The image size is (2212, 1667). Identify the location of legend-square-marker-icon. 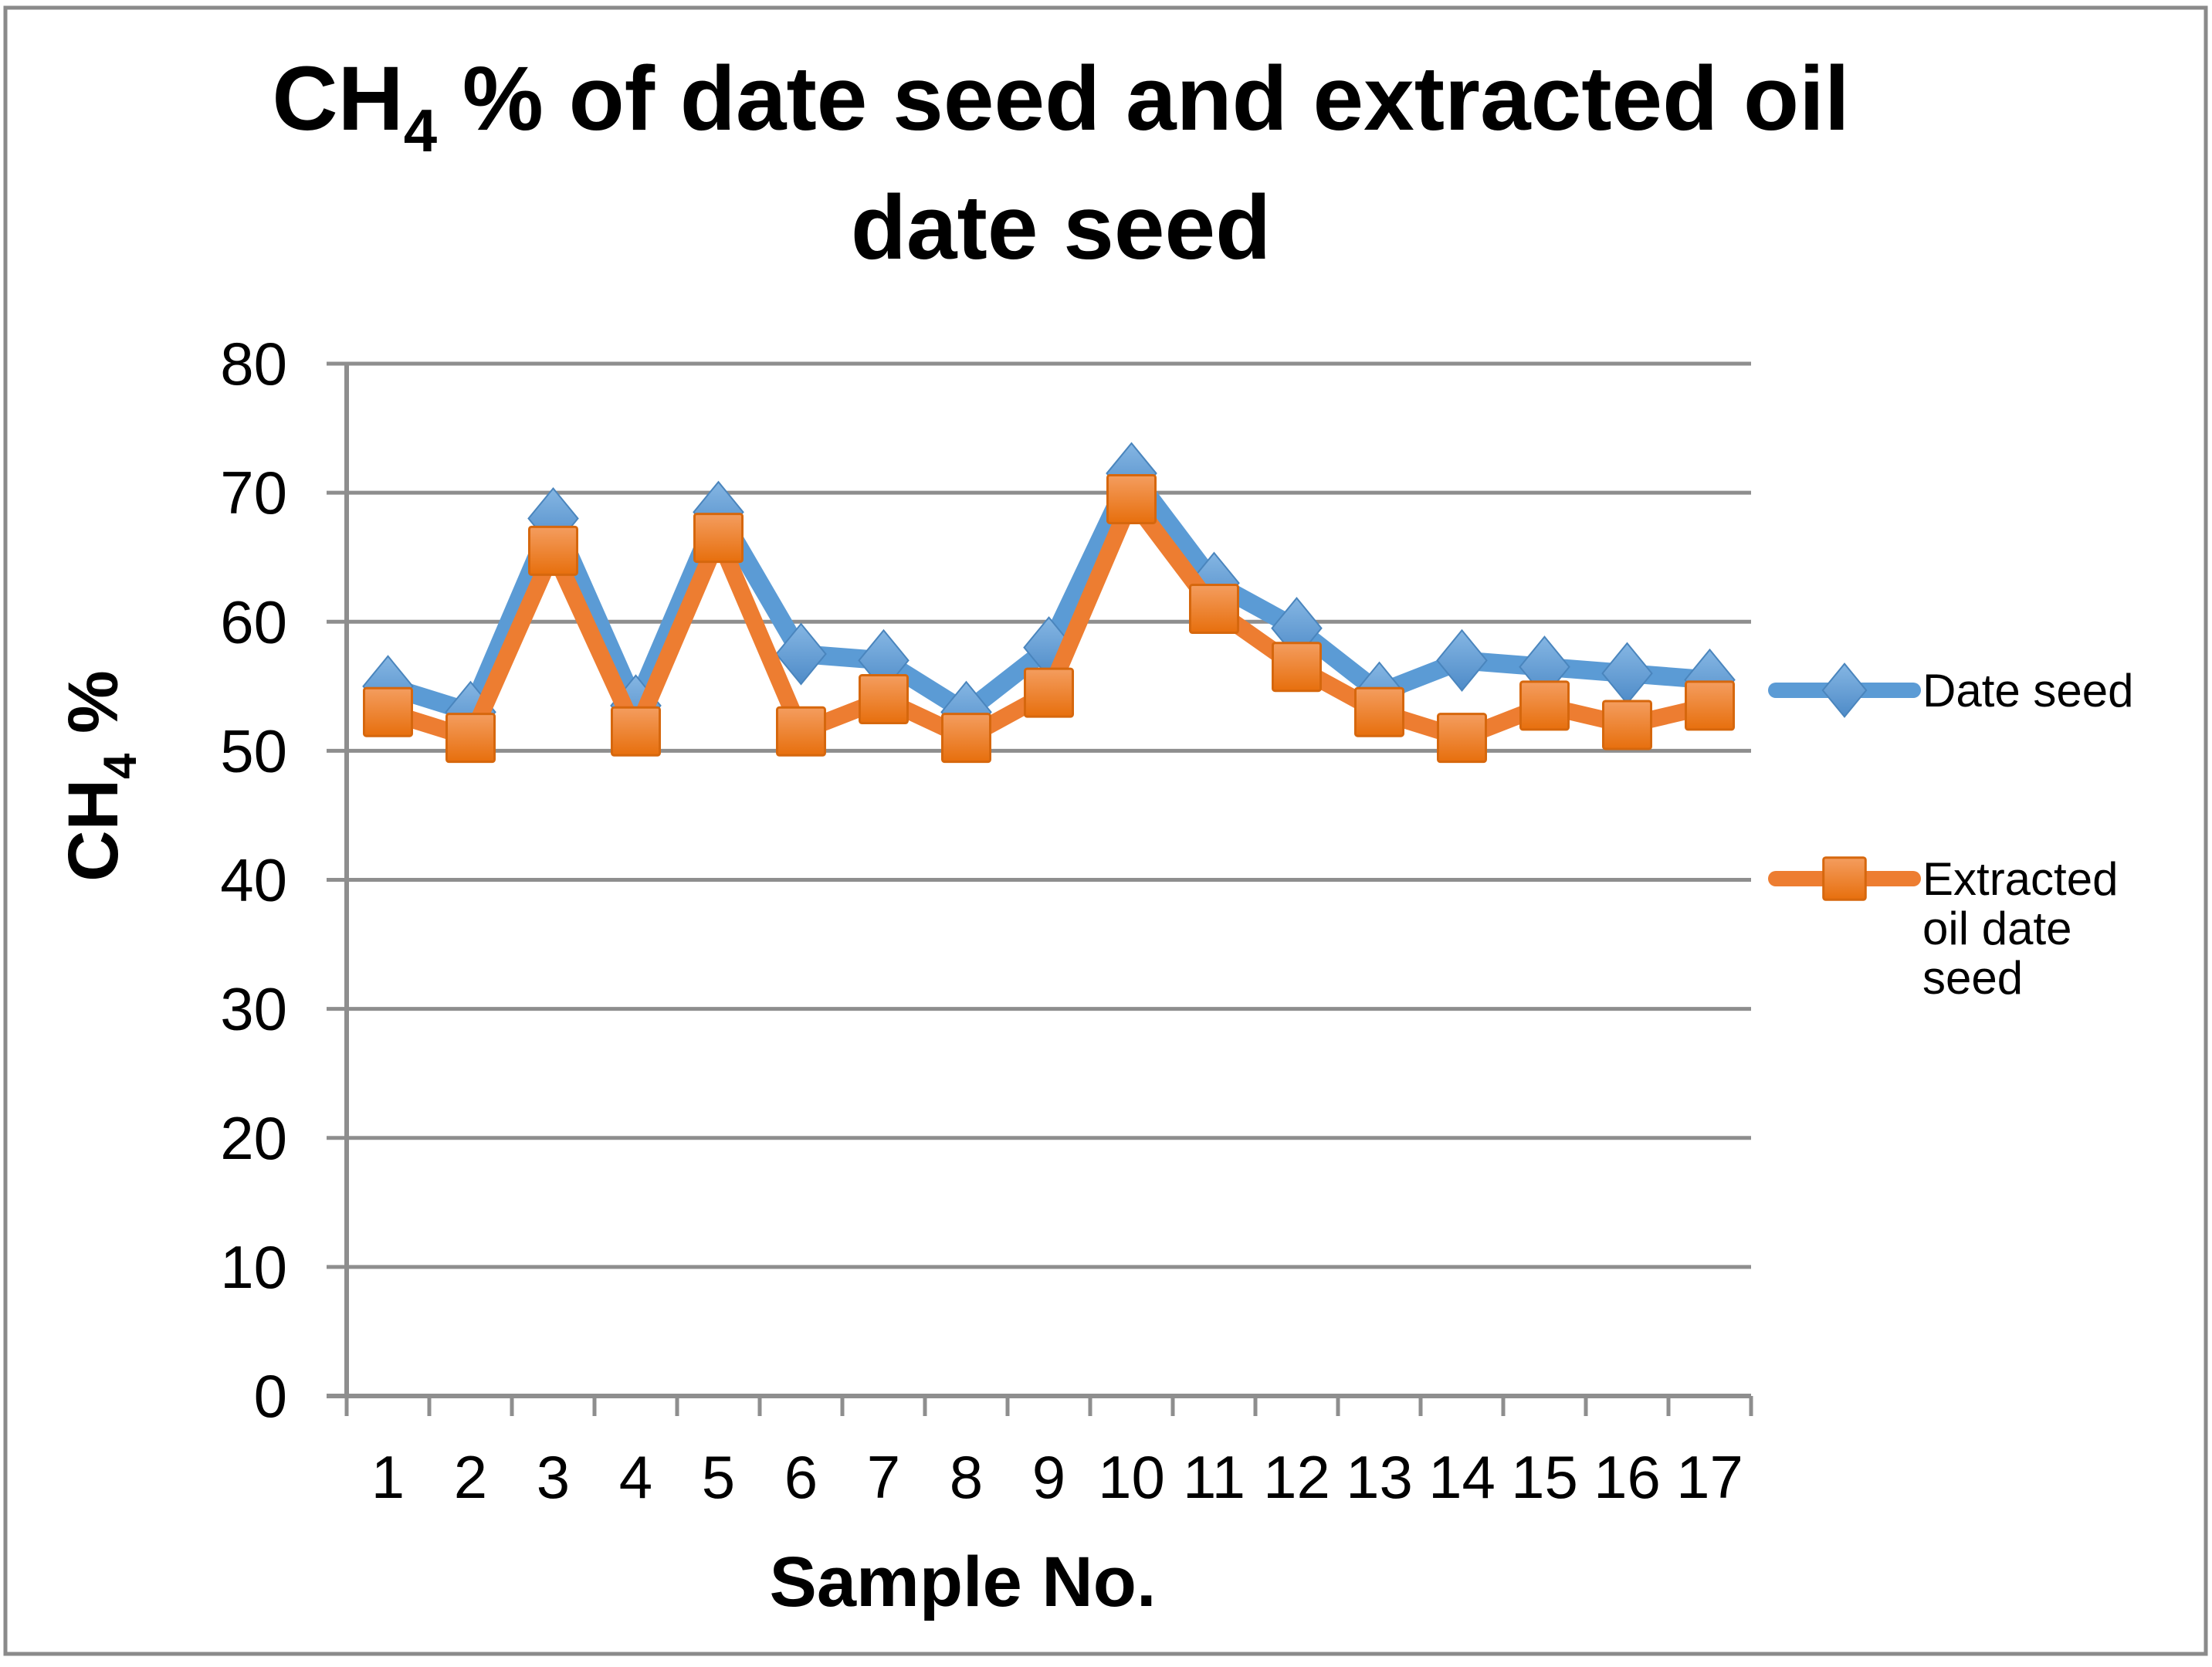
(1844, 878).